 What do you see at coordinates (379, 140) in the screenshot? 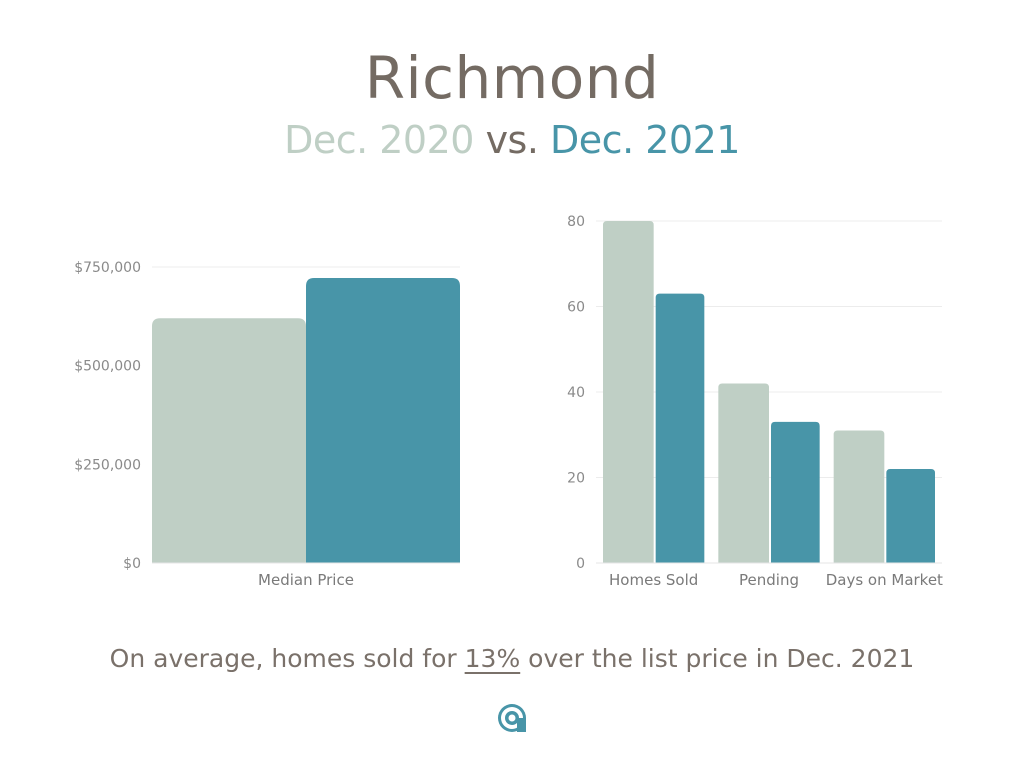
I see `period-a-label: Dec. 2020` at bounding box center [379, 140].